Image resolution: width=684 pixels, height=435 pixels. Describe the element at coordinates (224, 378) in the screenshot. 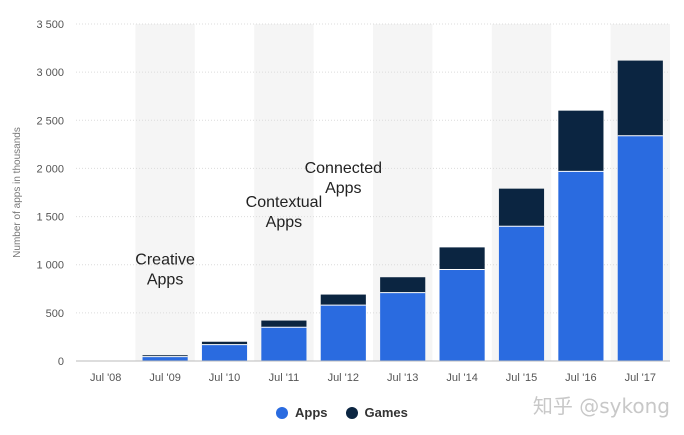

I see `x-tick-label: Jul '10` at that location.